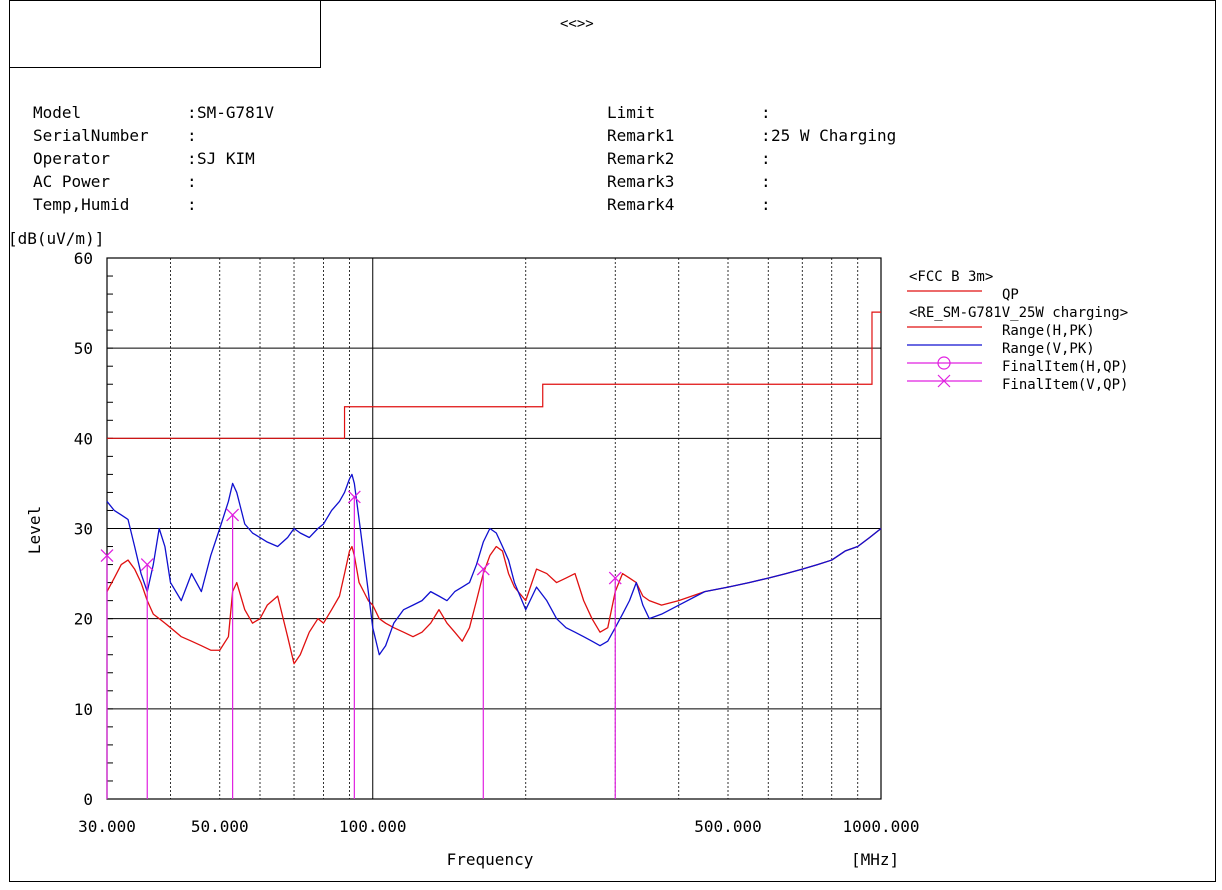  Describe the element at coordinates (153, 137) in the screenshot. I see `info-row: SerialNumber:` at that location.